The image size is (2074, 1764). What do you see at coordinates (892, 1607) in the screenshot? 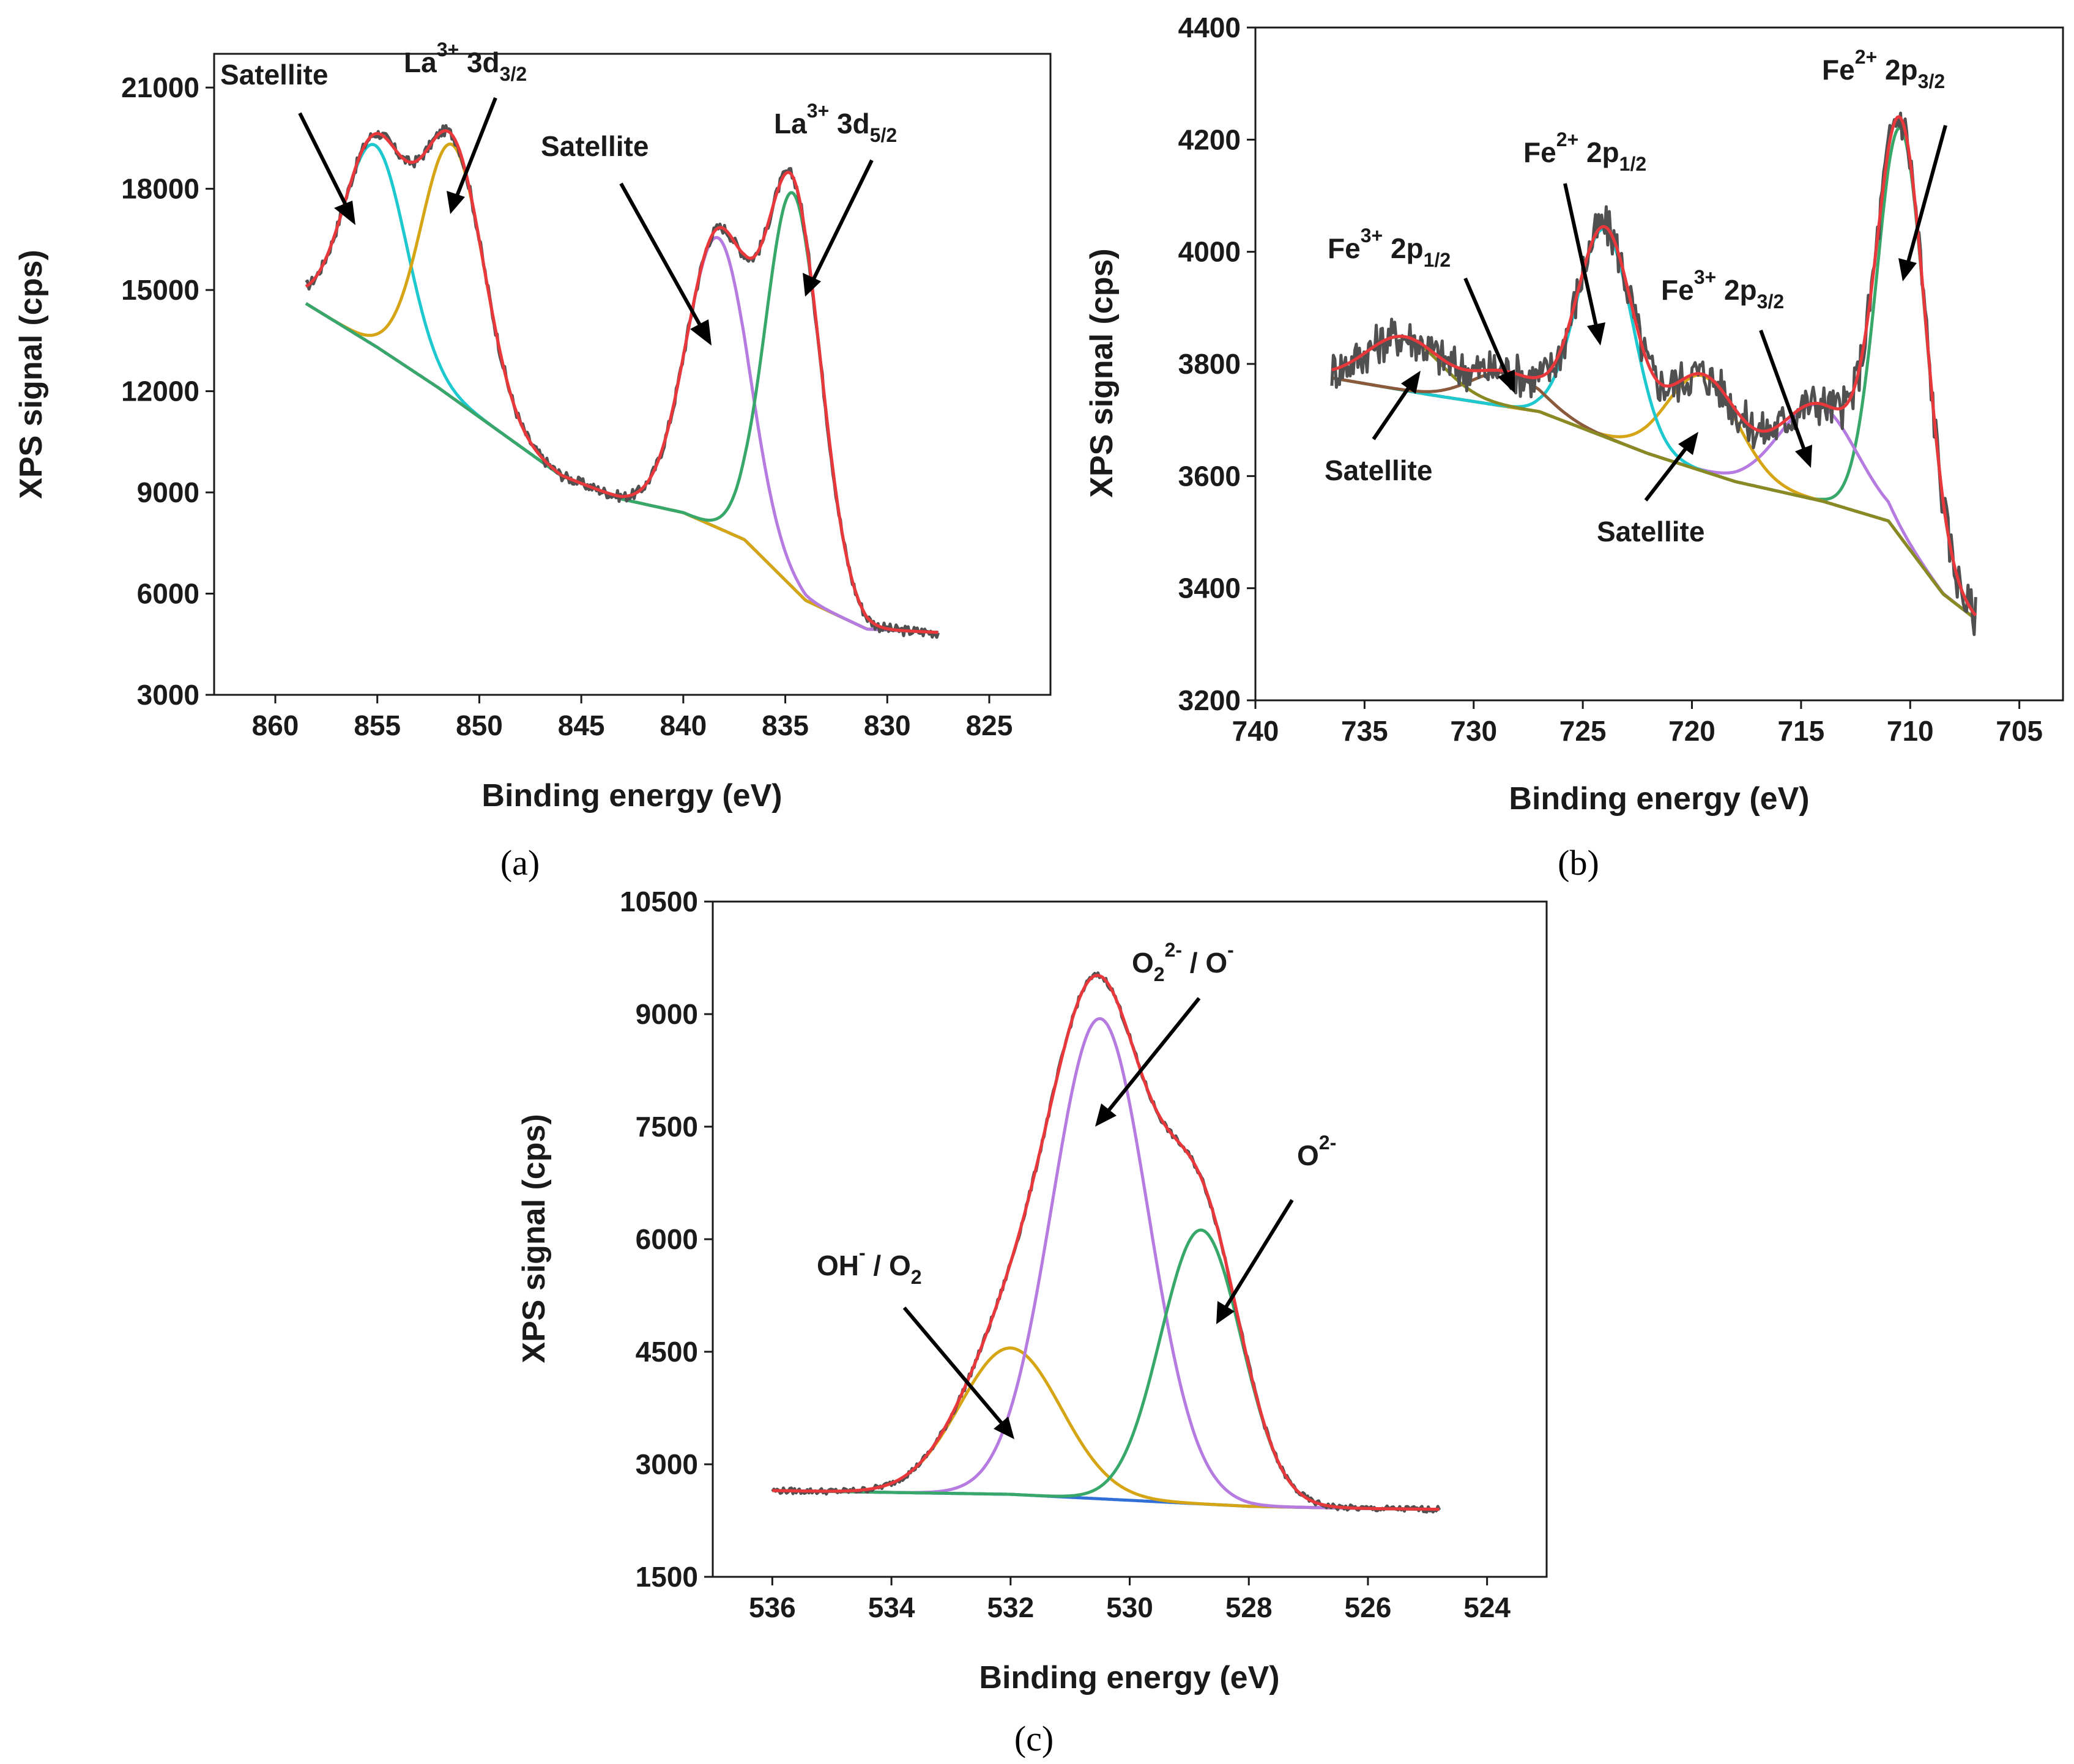
I see `panel-c-xtick-label-1: 534` at bounding box center [892, 1607].